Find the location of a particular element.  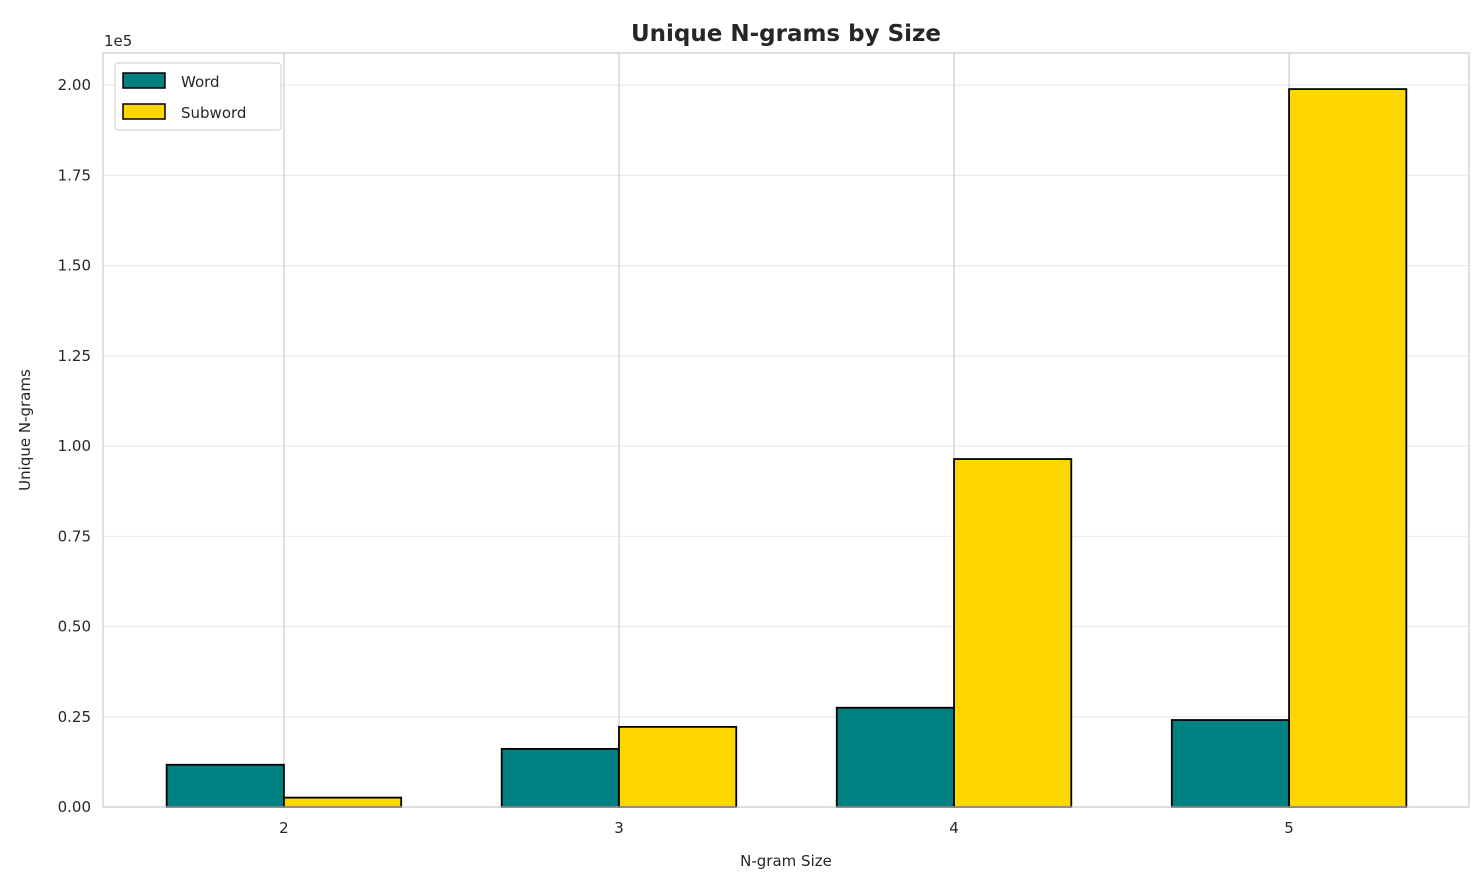

y-tick-label: 1.50 is located at coordinates (74, 266).